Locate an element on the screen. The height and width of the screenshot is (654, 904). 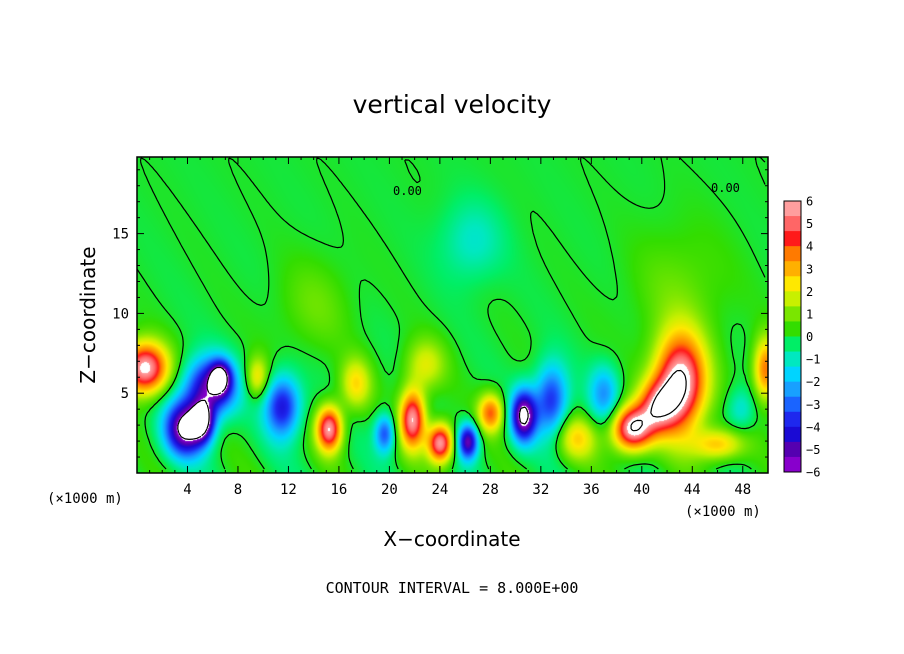
colorbar-label: 4 is located at coordinates (809, 247).